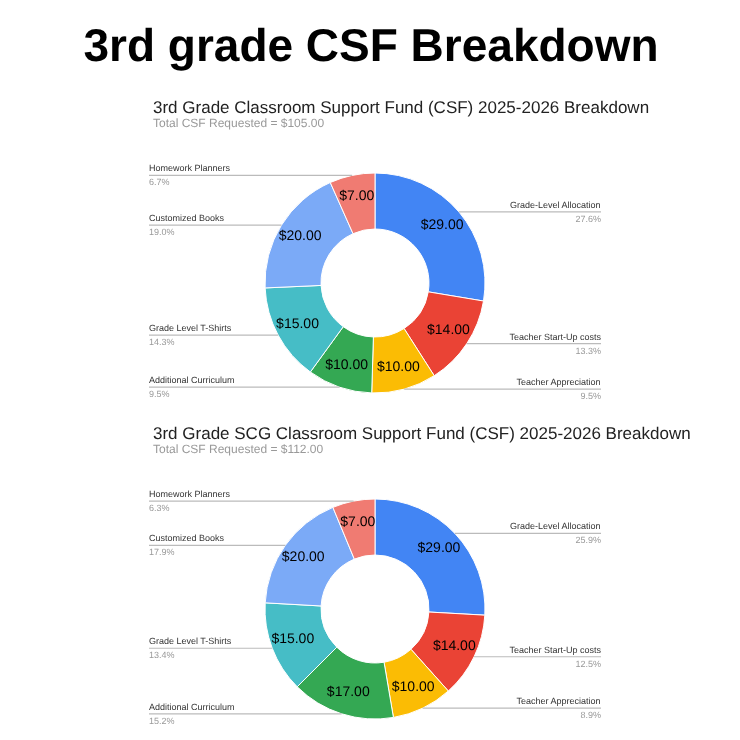 This screenshot has height=740, width=740. Describe the element at coordinates (422, 433) in the screenshot. I see `chart-title: 3rd Grade SCG Classroom Support Fund (CSF) 2025-2026 Breakdown` at that location.